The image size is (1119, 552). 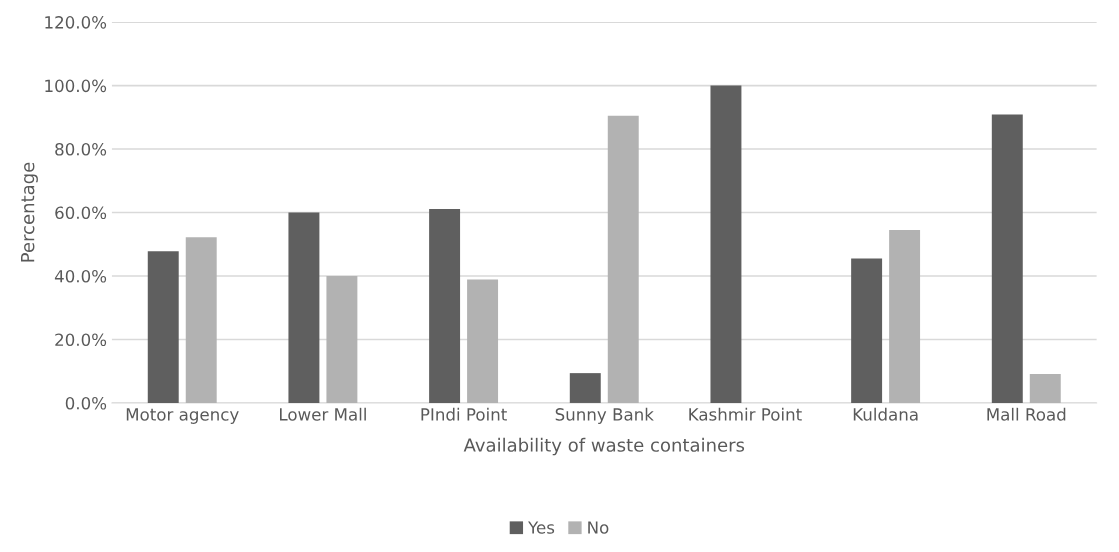 I want to click on y-tick-label: 80.0%, so click(x=81, y=149).